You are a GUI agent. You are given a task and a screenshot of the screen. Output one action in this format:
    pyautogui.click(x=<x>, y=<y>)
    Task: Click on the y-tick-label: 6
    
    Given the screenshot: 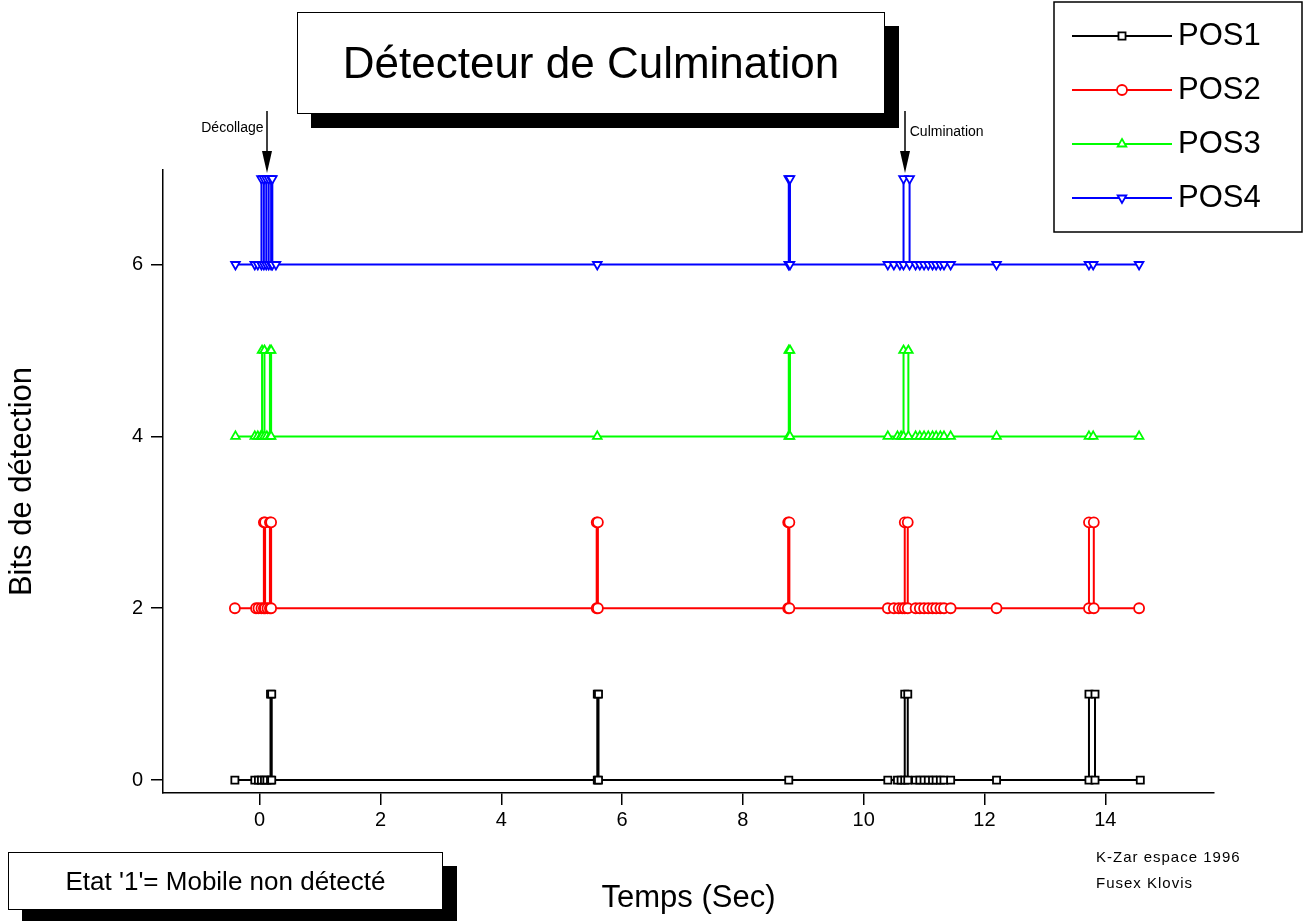 What is the action you would take?
    pyautogui.click(x=137, y=263)
    